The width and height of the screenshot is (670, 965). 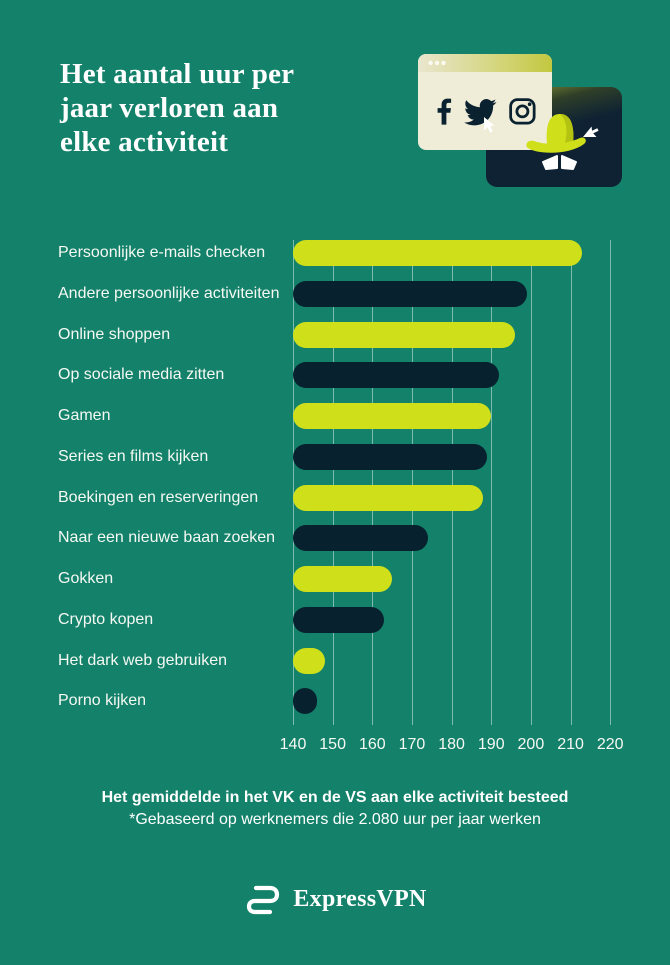 What do you see at coordinates (141, 375) in the screenshot?
I see `bar-label: Op sociale media zitten` at bounding box center [141, 375].